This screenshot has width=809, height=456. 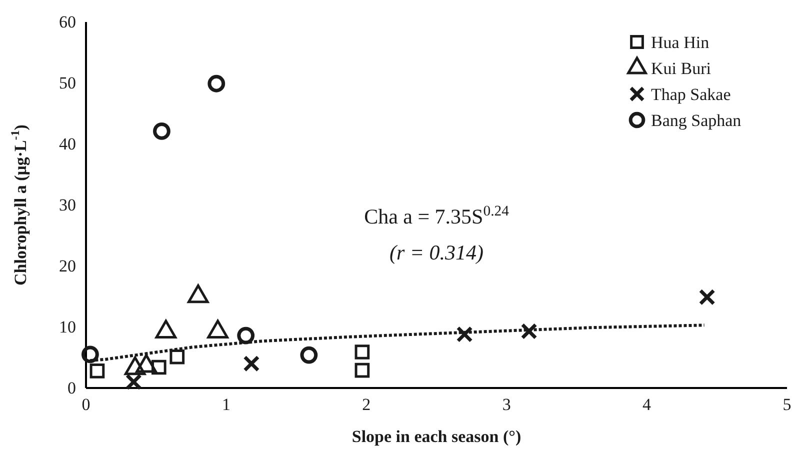 What do you see at coordinates (691, 94) in the screenshot?
I see `legend-label: Thap Sakae` at bounding box center [691, 94].